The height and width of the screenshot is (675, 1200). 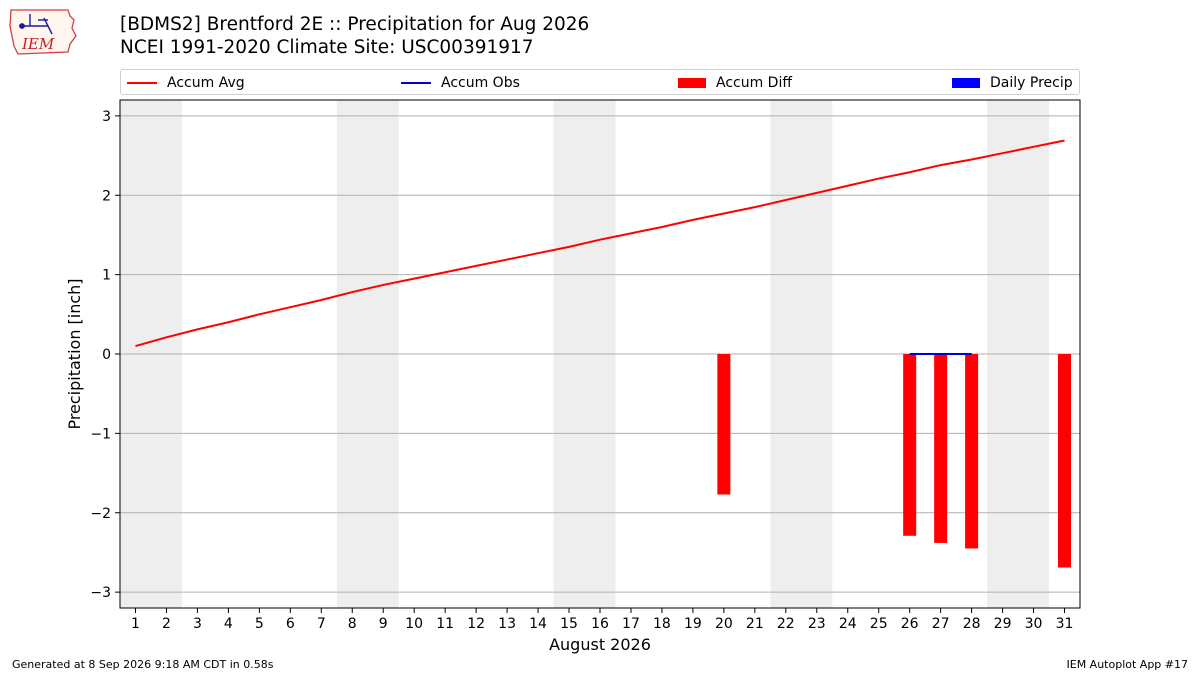 I want to click on legend-daily-precip: Daily Precip, so click(x=1012, y=83).